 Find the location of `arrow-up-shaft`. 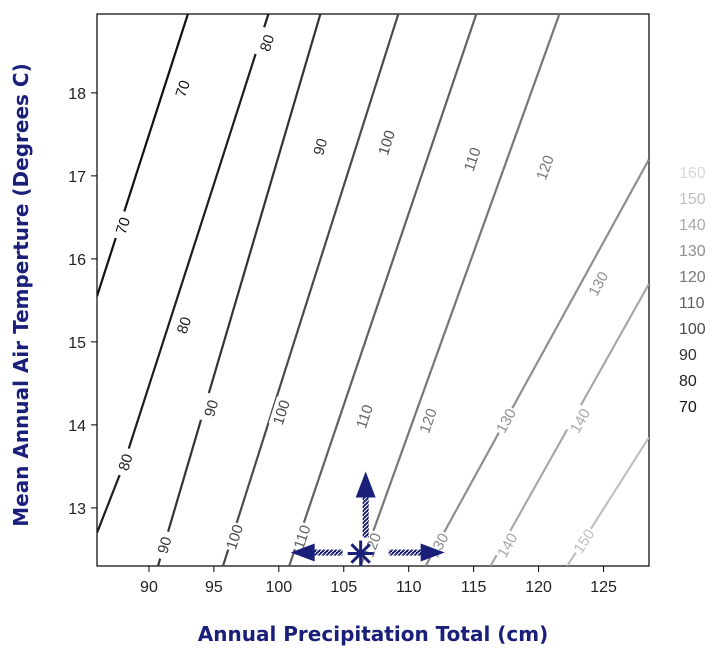

arrow-up-shaft is located at coordinates (365, 516).